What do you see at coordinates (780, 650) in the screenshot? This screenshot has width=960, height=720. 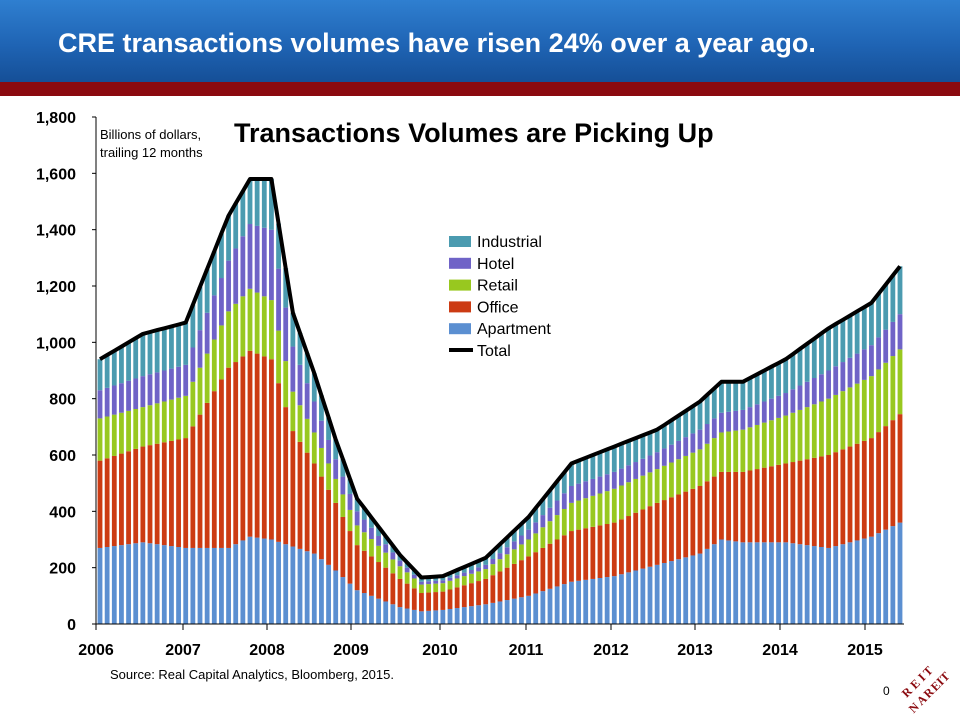 I see `x-tick-label: 2014` at bounding box center [780, 650].